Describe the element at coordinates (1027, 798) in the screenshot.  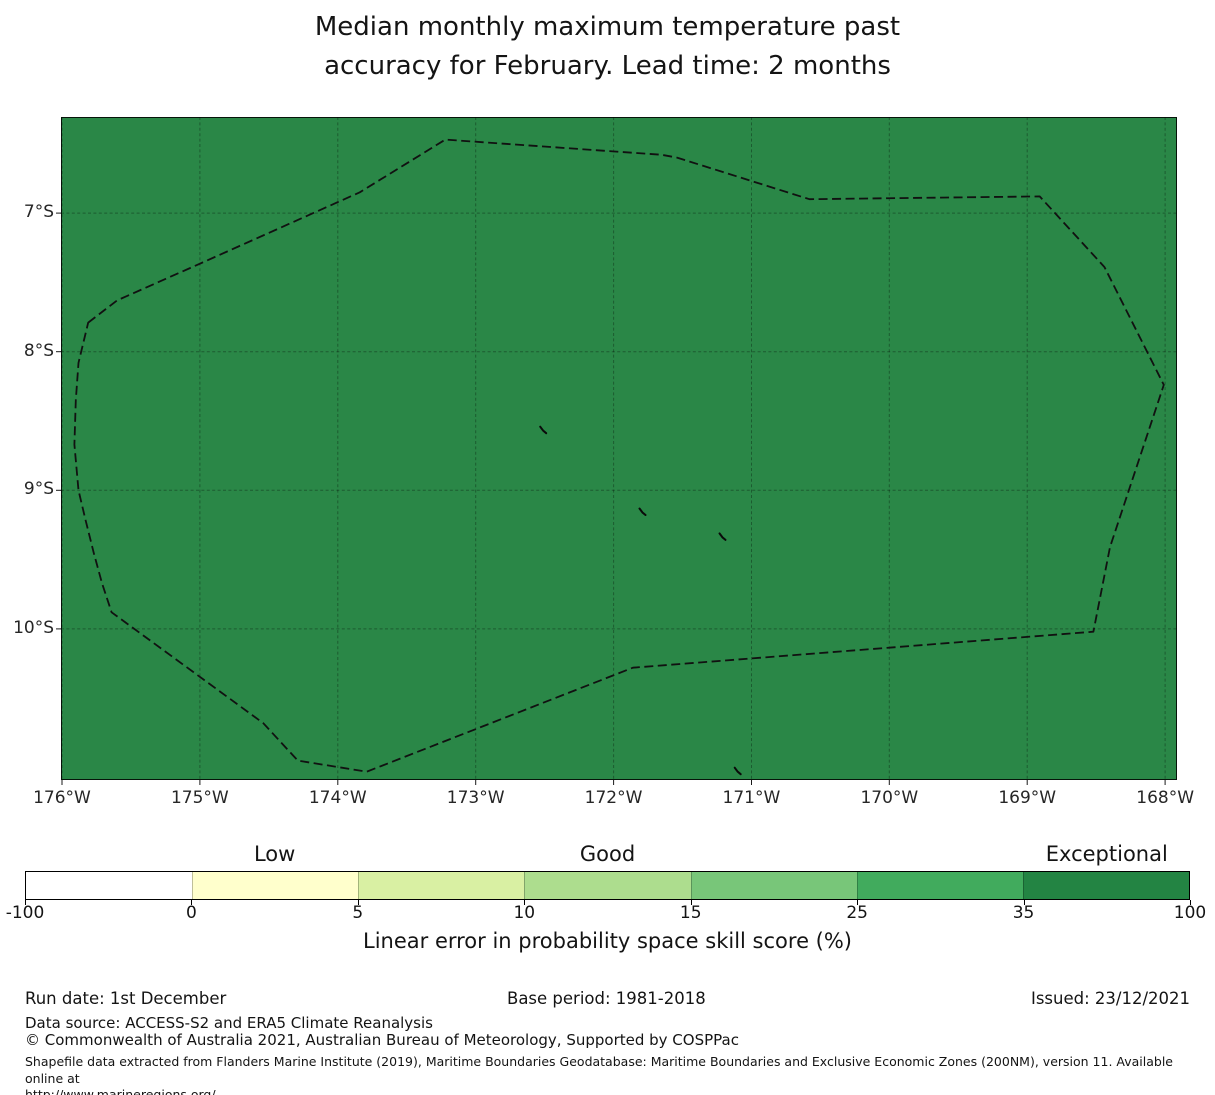
I see `x-tick-label: 169°W` at that location.